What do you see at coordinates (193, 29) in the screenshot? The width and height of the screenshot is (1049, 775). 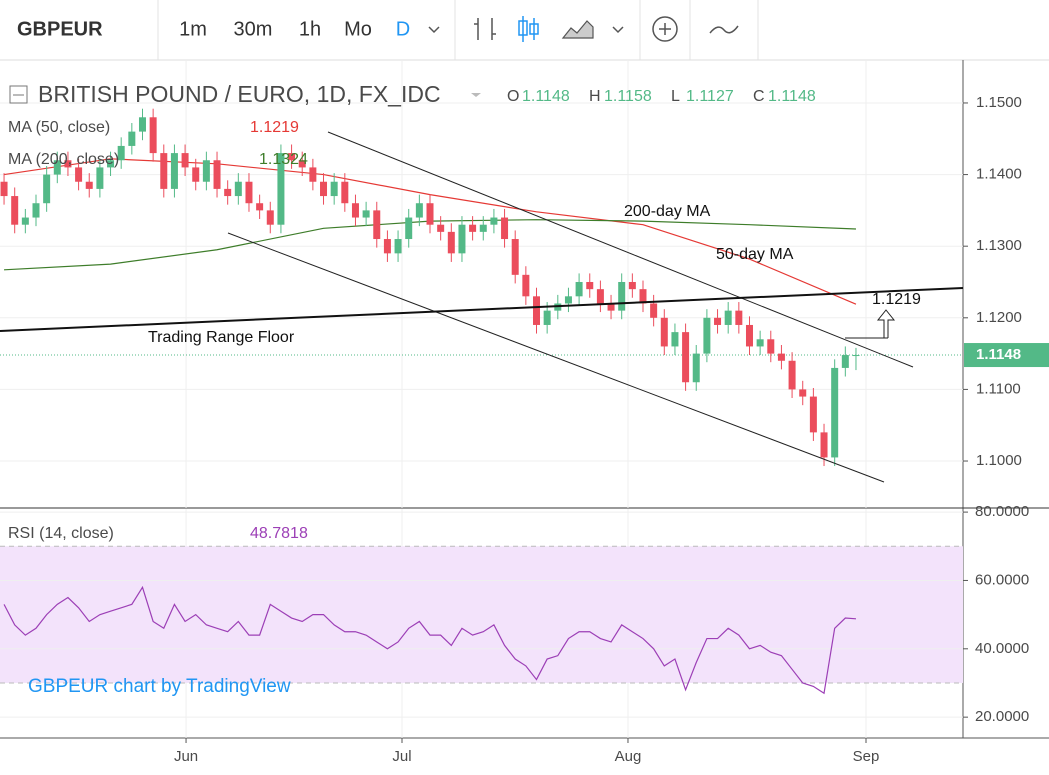 I see `interval: 1m` at bounding box center [193, 29].